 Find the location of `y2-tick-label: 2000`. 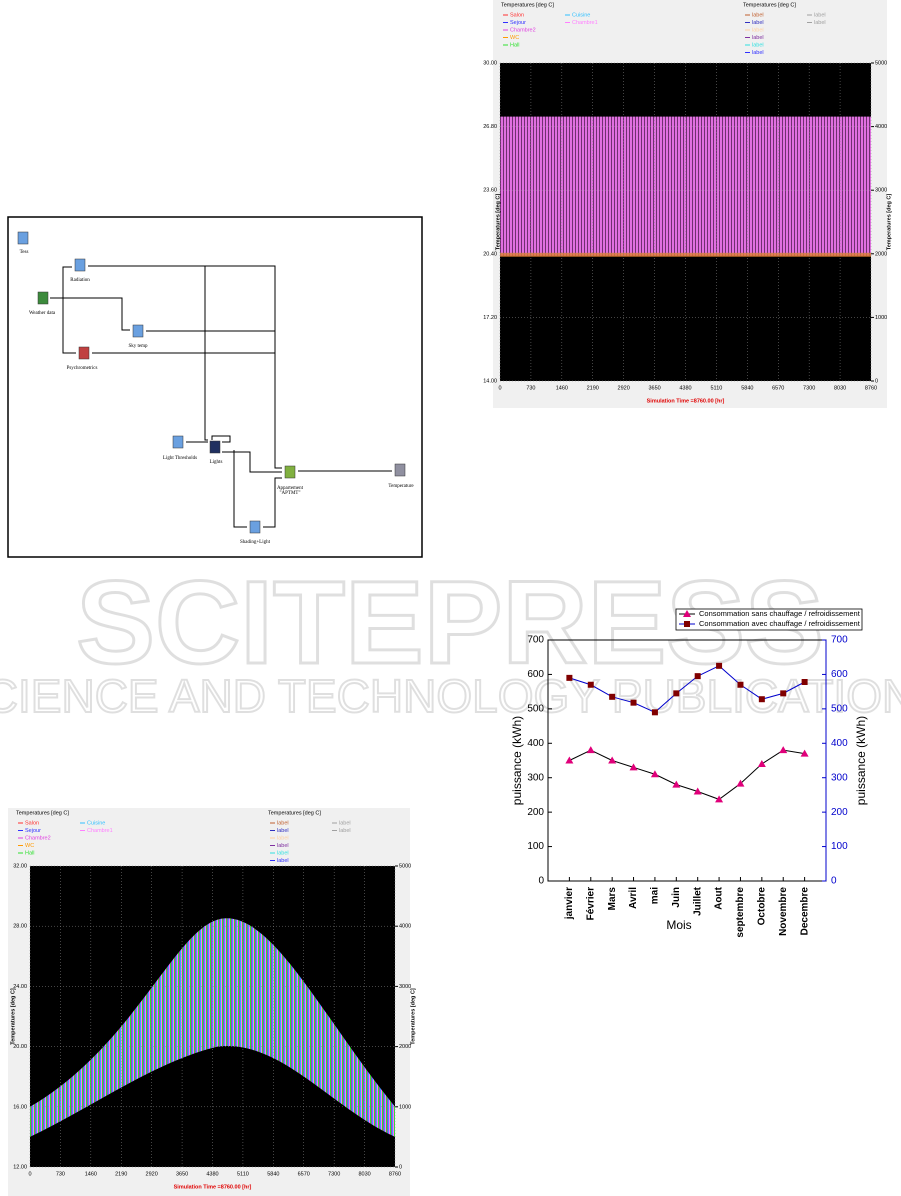

y2-tick-label: 2000 is located at coordinates (405, 1047).